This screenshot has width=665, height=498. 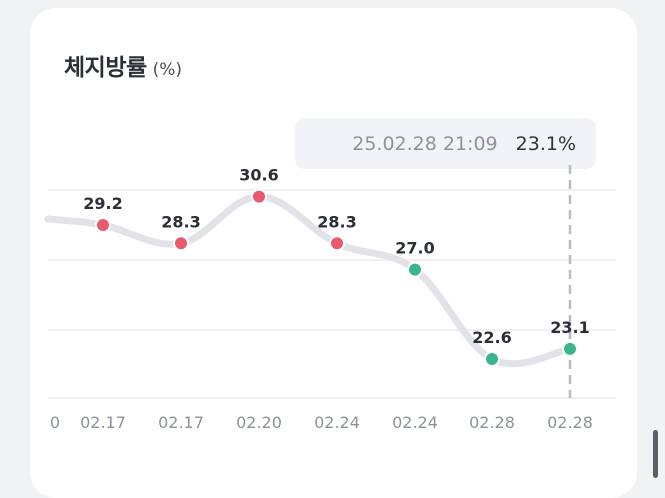 I want to click on chart-header: 체지방률 (%), so click(x=123, y=65).